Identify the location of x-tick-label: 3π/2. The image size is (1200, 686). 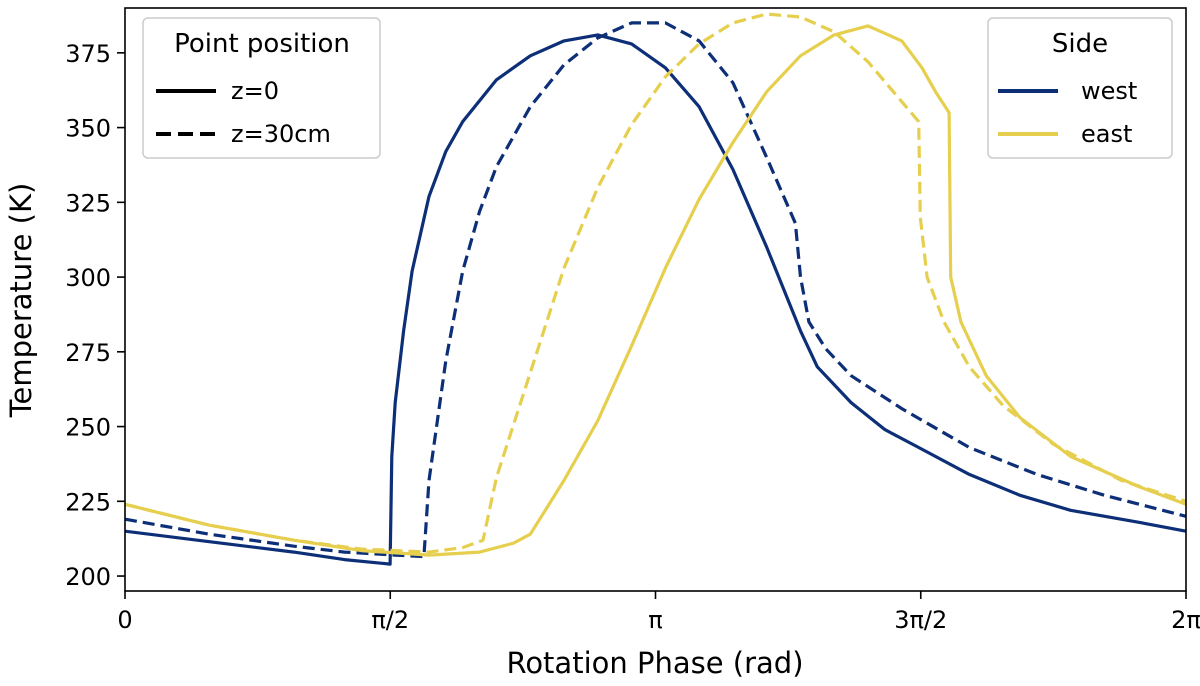
(920, 620).